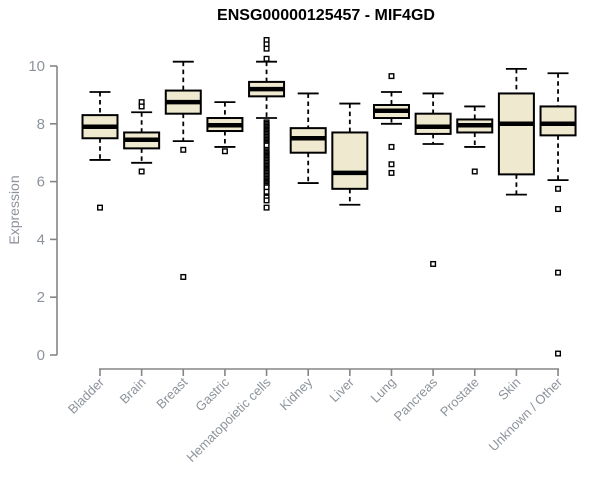 The image size is (600, 500). I want to click on y-tick-label: 10, so click(36, 66).